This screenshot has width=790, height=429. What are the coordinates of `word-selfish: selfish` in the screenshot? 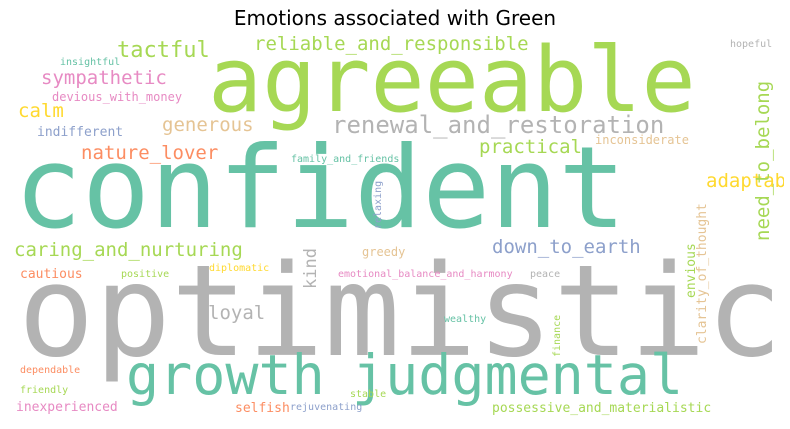 It's located at (262, 408).